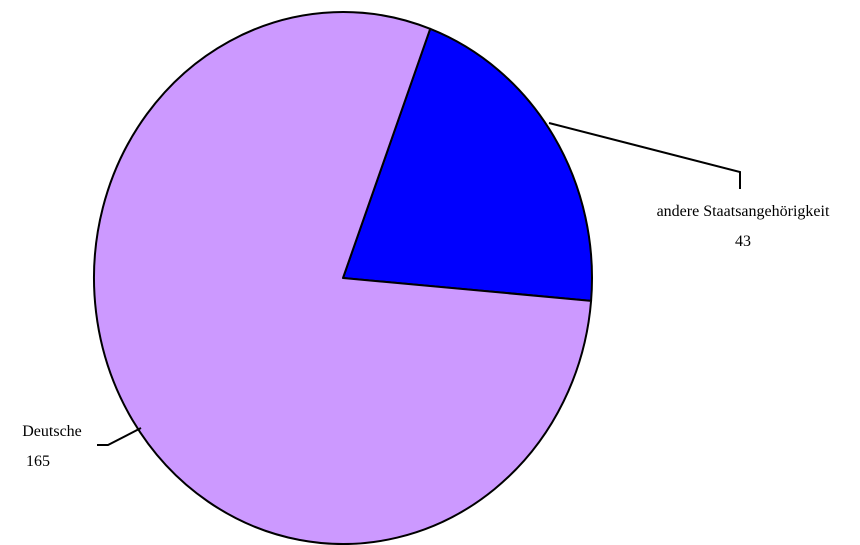 The width and height of the screenshot is (860, 545). Describe the element at coordinates (38, 461) in the screenshot. I see `slice-value-deutsche: 165` at that location.